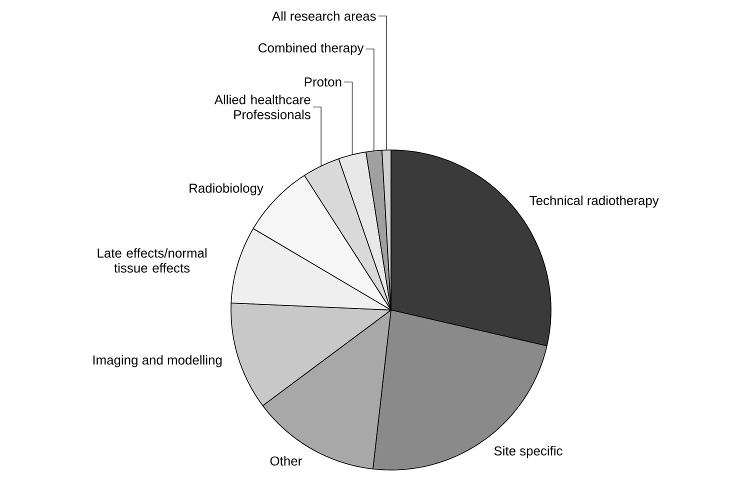 Image resolution: width=737 pixels, height=479 pixels. I want to click on slice-label: Late effects/normal tissue effects, so click(152, 260).